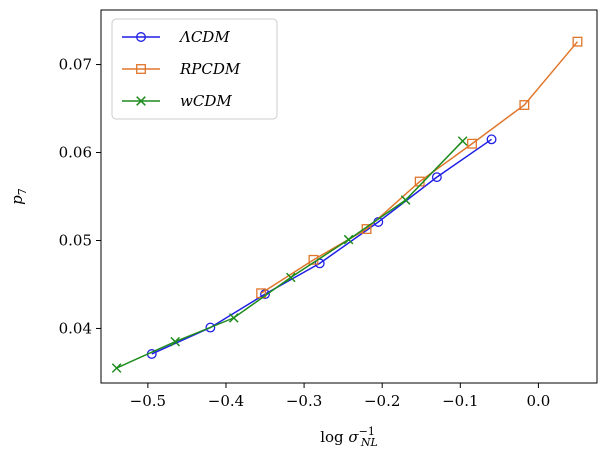 The height and width of the screenshot is (453, 604). What do you see at coordinates (353, 437) in the screenshot?
I see `x-axis-label-part: σ` at bounding box center [353, 437].